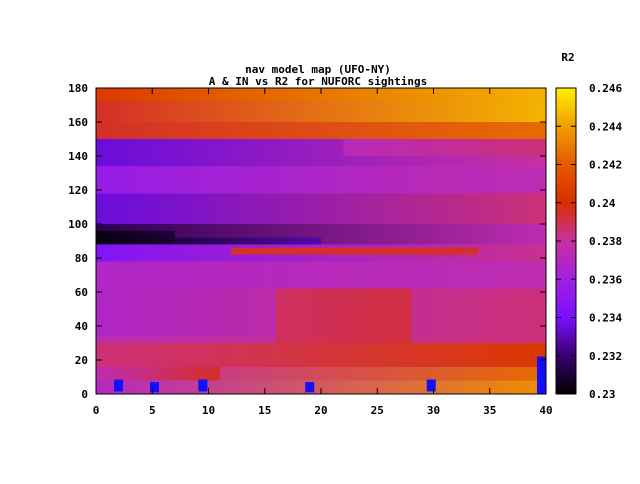  Describe the element at coordinates (605, 88) in the screenshot. I see `colorbar-tick-label: 0.246` at that location.